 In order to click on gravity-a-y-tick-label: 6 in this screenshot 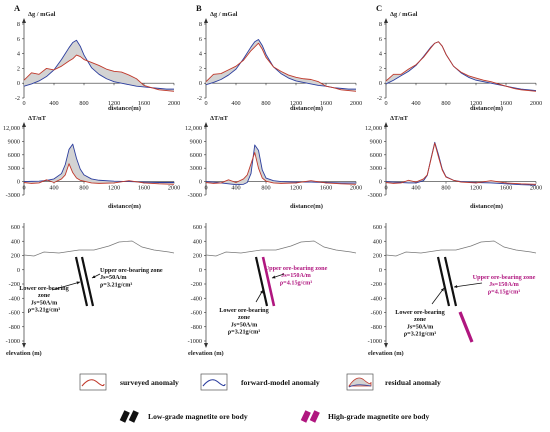, I will do `click(18, 39)`.